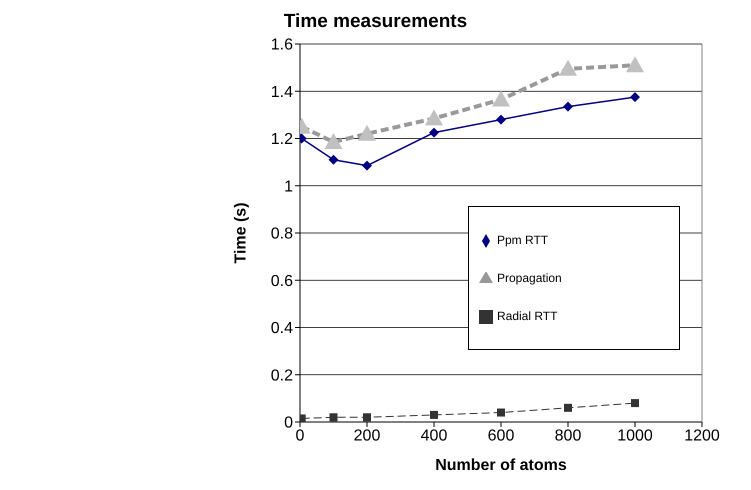  I want to click on x-axis-title: Number of atoms, so click(501, 465).